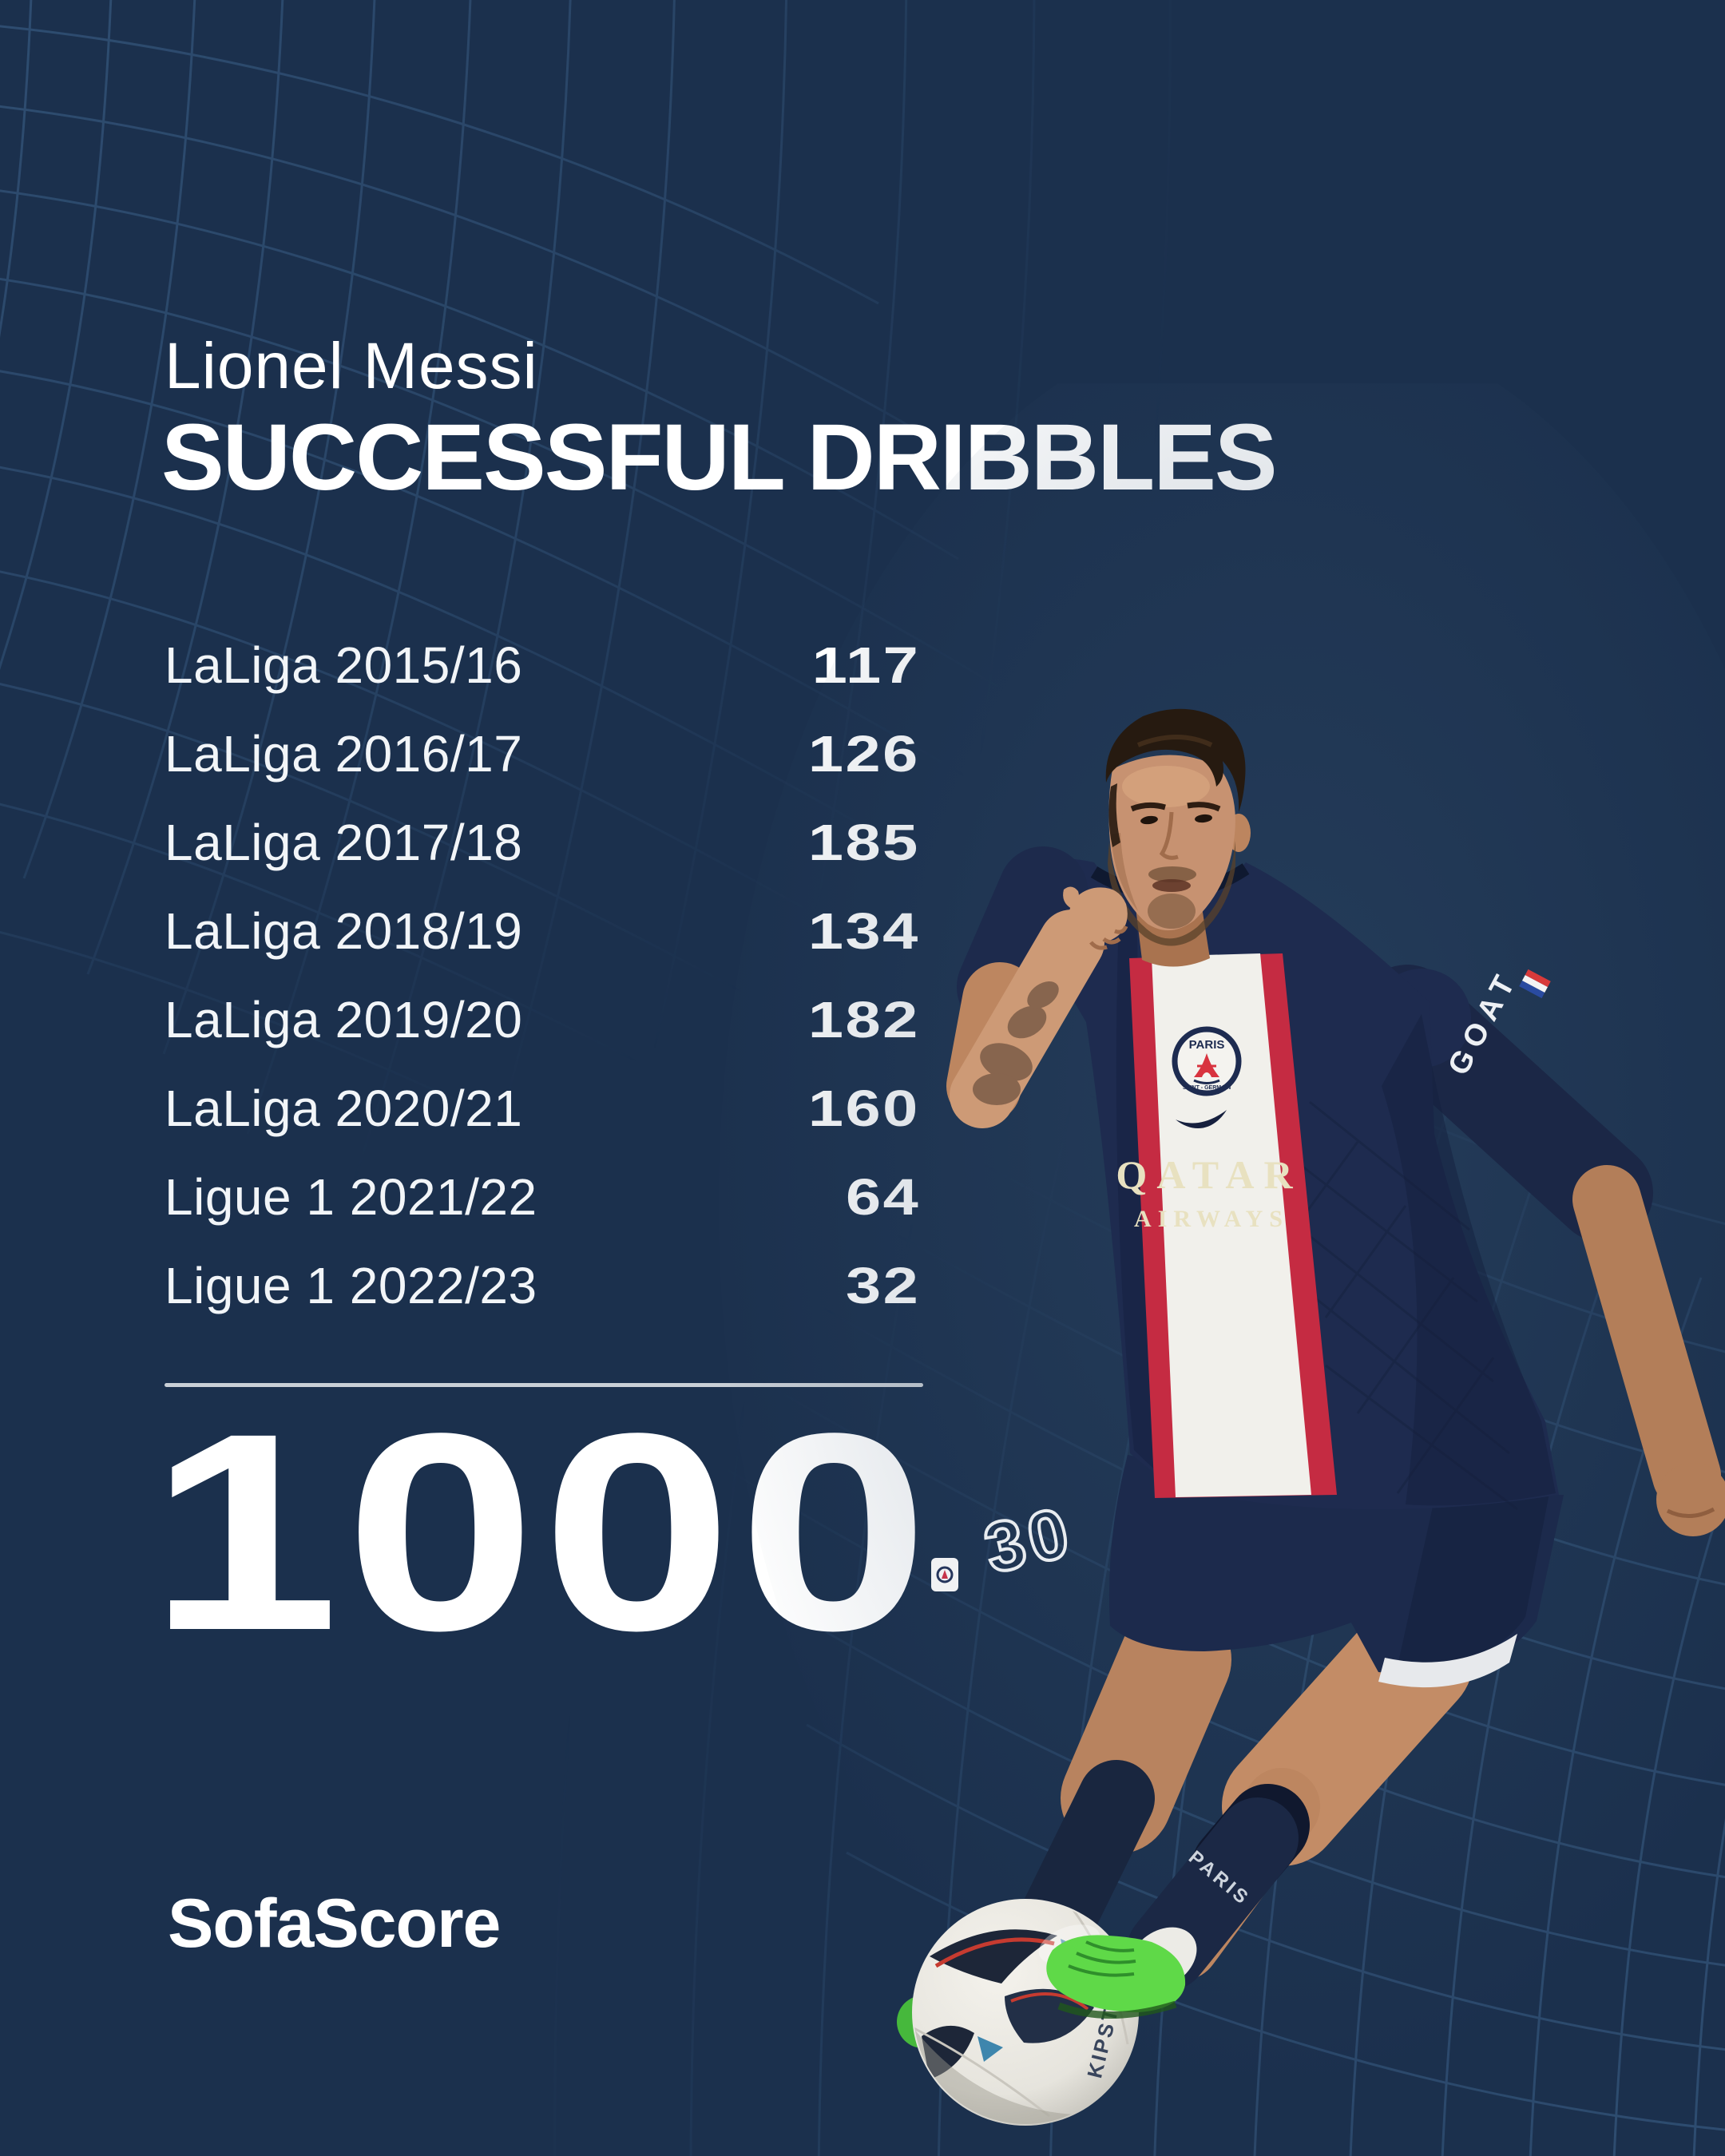  Describe the element at coordinates (1691, 1499) in the screenshot. I see `fist` at that location.